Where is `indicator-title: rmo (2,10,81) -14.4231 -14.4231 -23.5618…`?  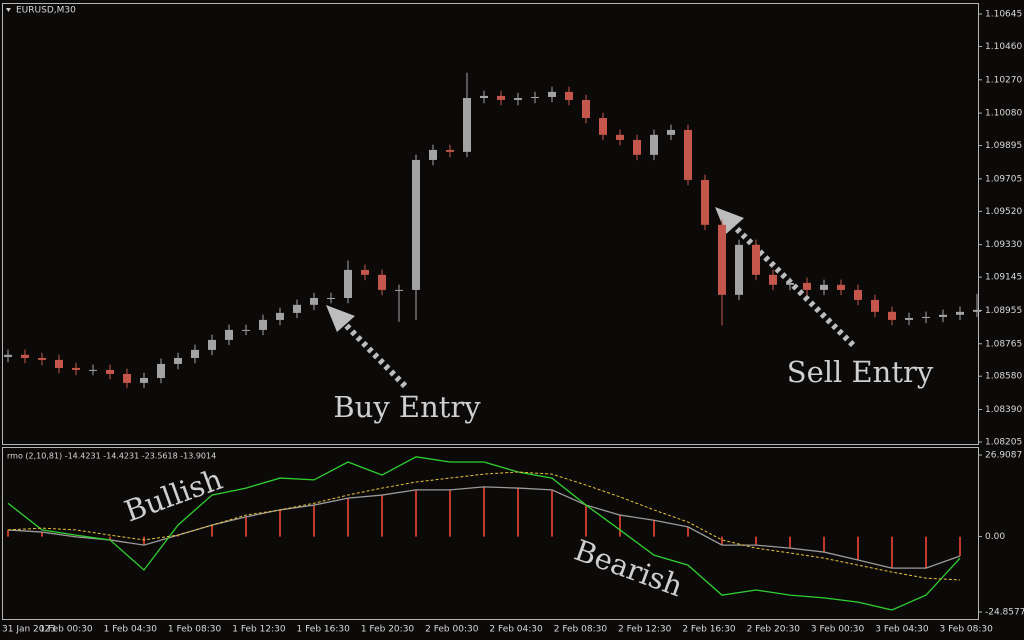
indicator-title: rmo (2,10,81) -14.4231 -14.4231 -23.5618… is located at coordinates (111, 456).